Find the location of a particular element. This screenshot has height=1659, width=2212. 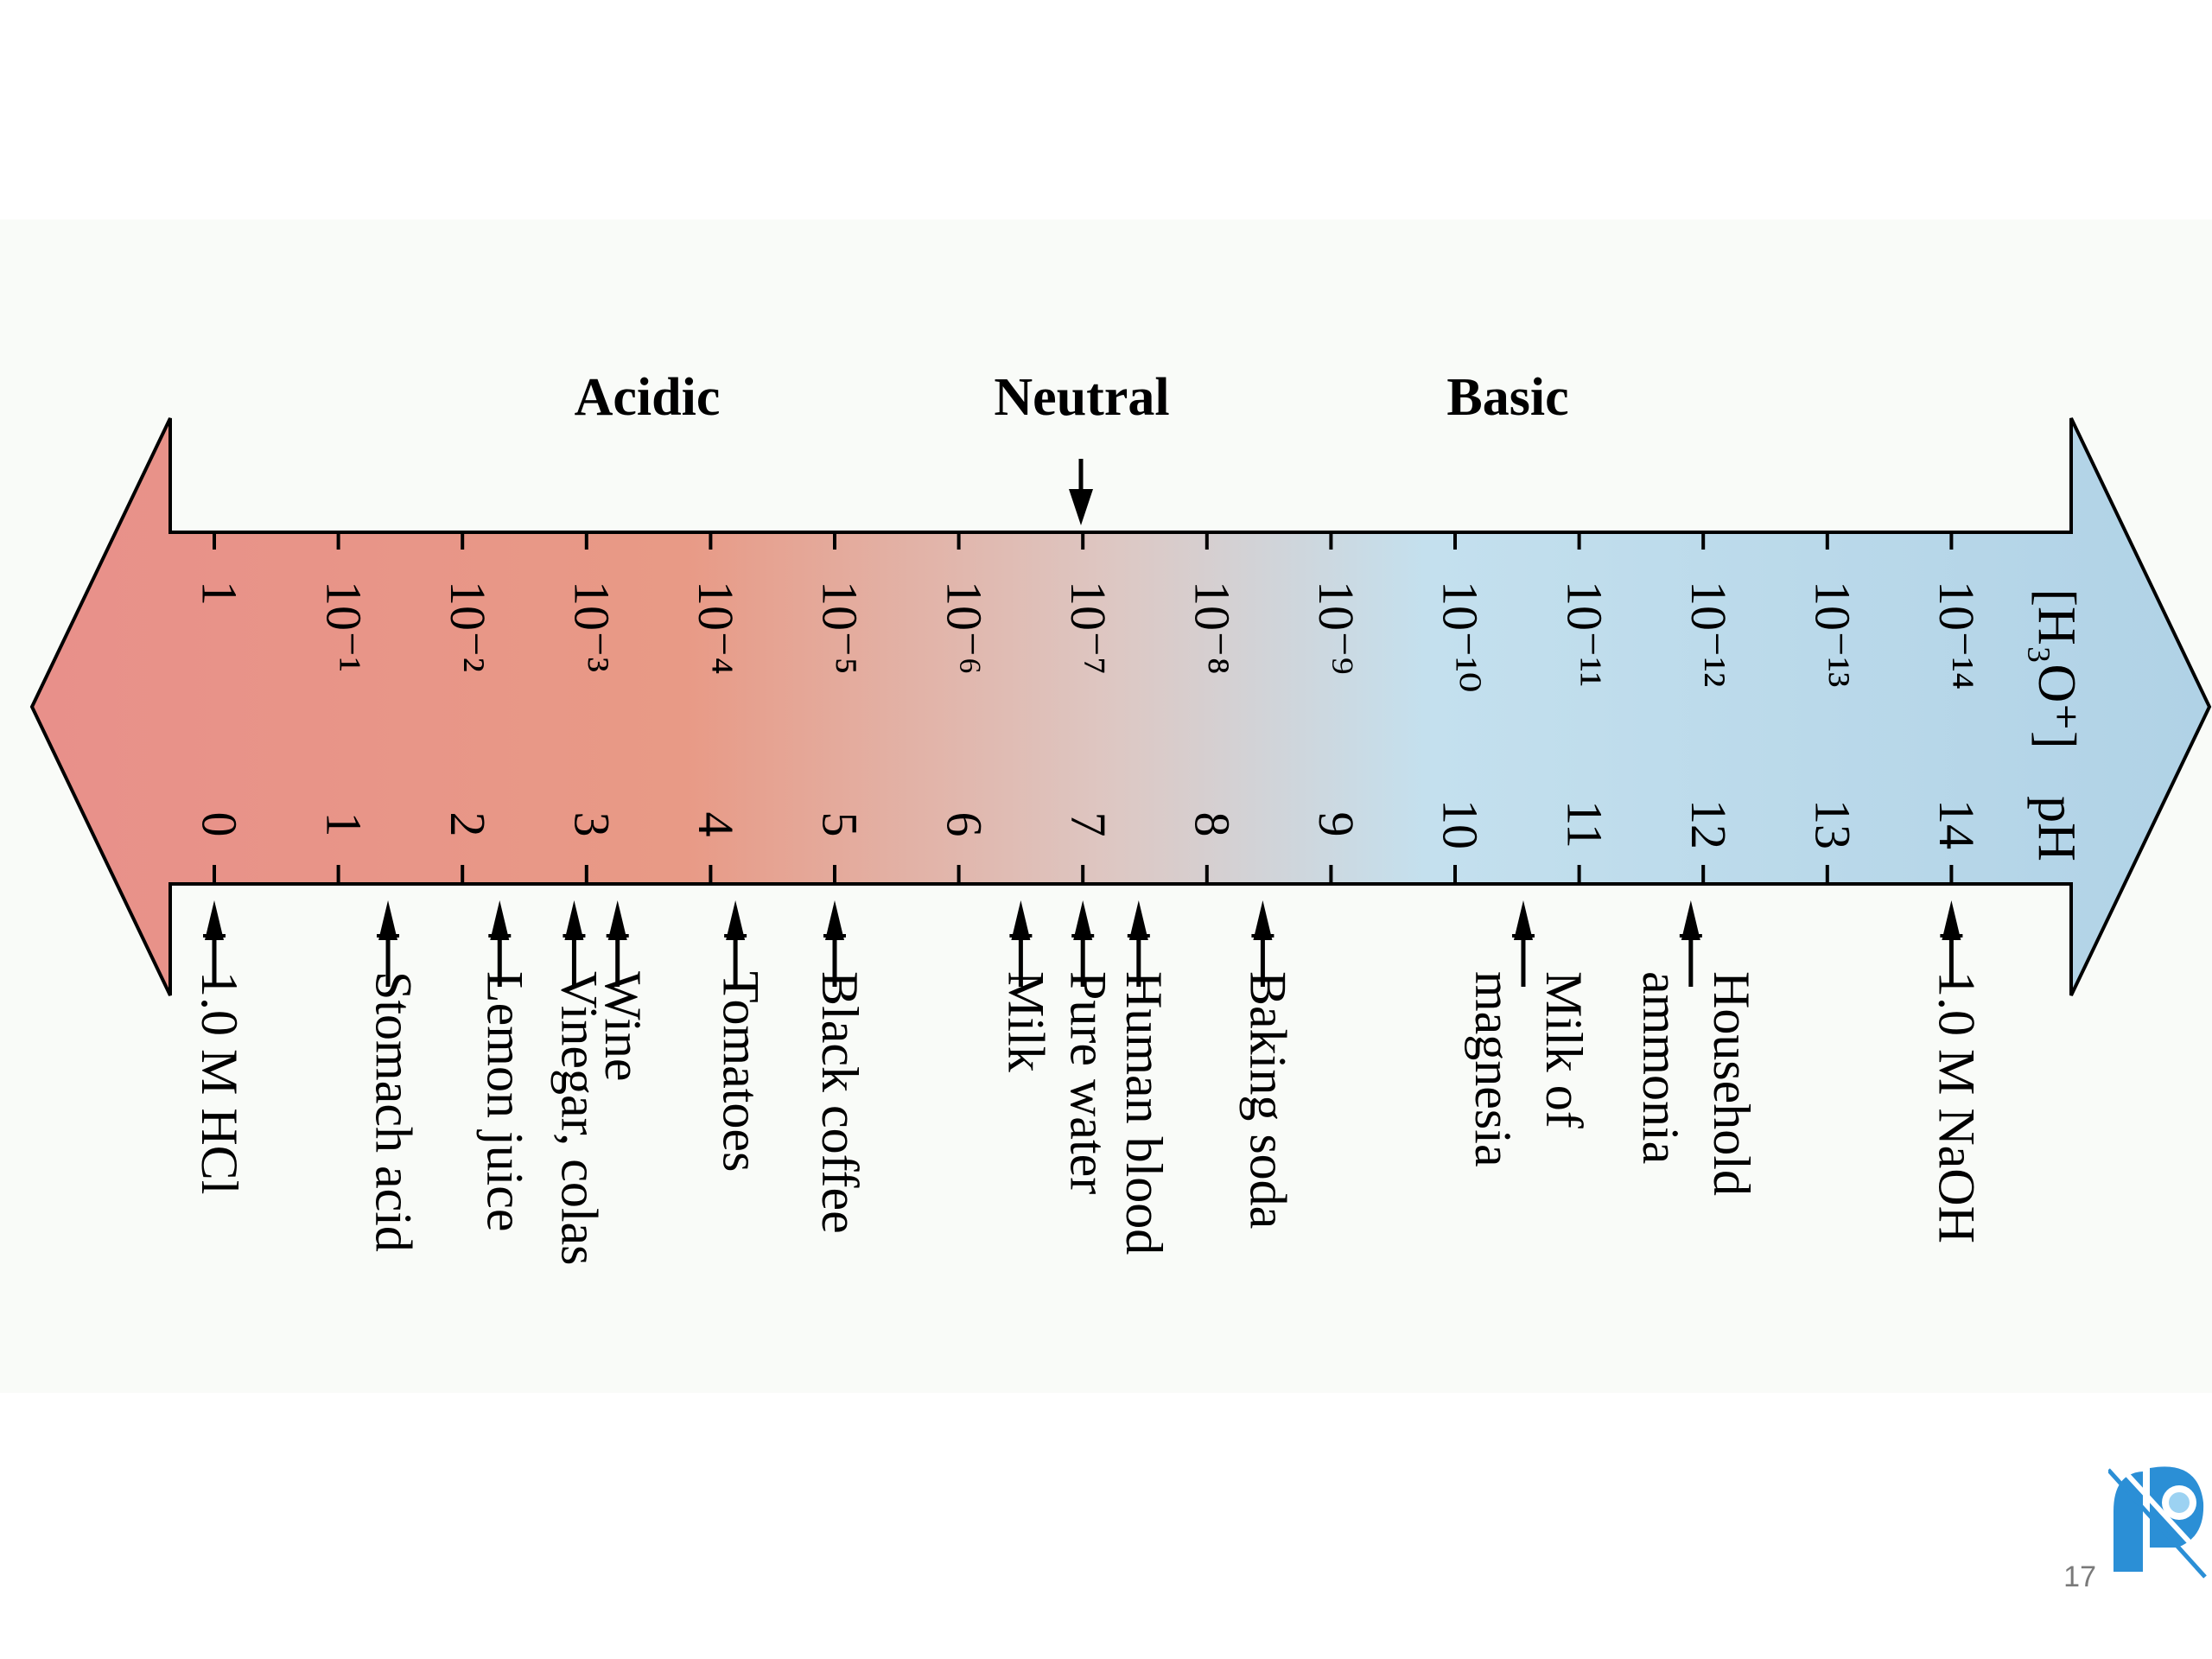

substance-marker: magnesia Milk of is located at coordinates (1528, 1033).